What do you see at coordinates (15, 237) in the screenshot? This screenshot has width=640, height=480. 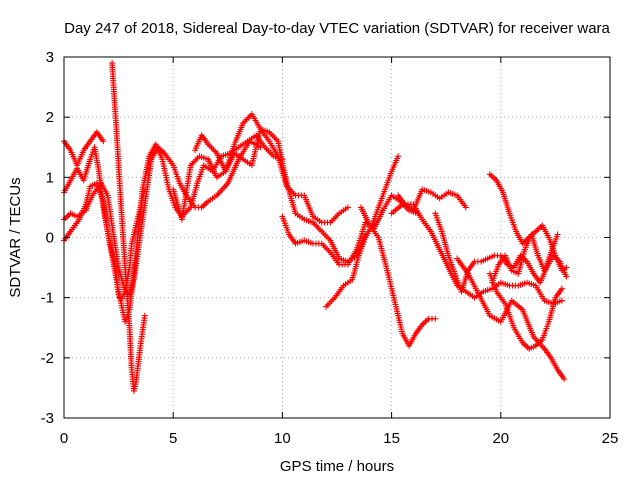 I see `y-axis-label: SDTVAR / TECUs` at bounding box center [15, 237].